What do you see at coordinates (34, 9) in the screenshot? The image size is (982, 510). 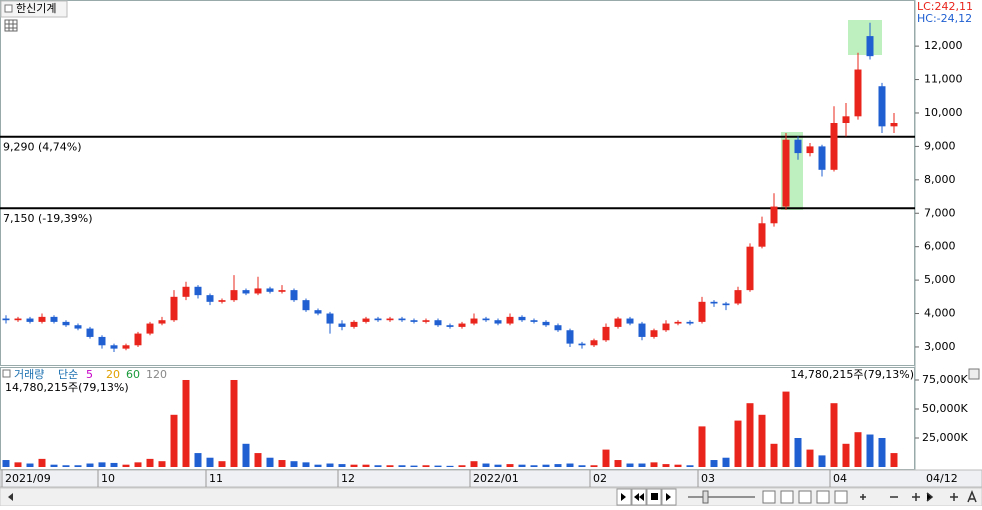 I see `title-box` at bounding box center [34, 9].